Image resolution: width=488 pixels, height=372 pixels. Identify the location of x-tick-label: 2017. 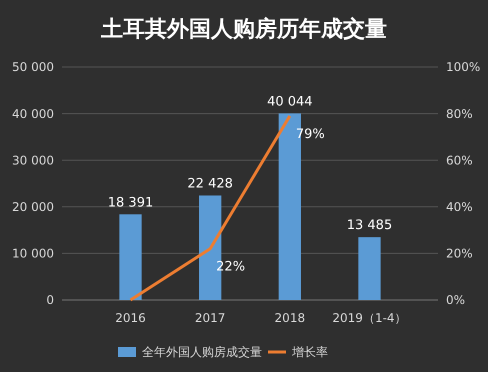
(210, 318).